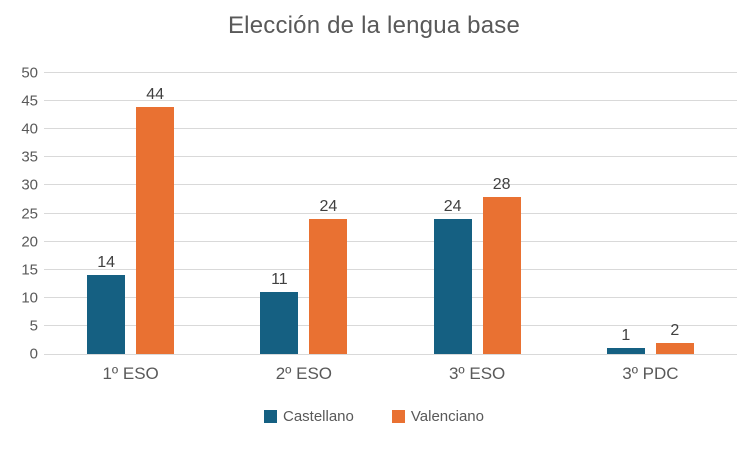  What do you see at coordinates (29, 298) in the screenshot?
I see `y-tick-label: 10` at bounding box center [29, 298].